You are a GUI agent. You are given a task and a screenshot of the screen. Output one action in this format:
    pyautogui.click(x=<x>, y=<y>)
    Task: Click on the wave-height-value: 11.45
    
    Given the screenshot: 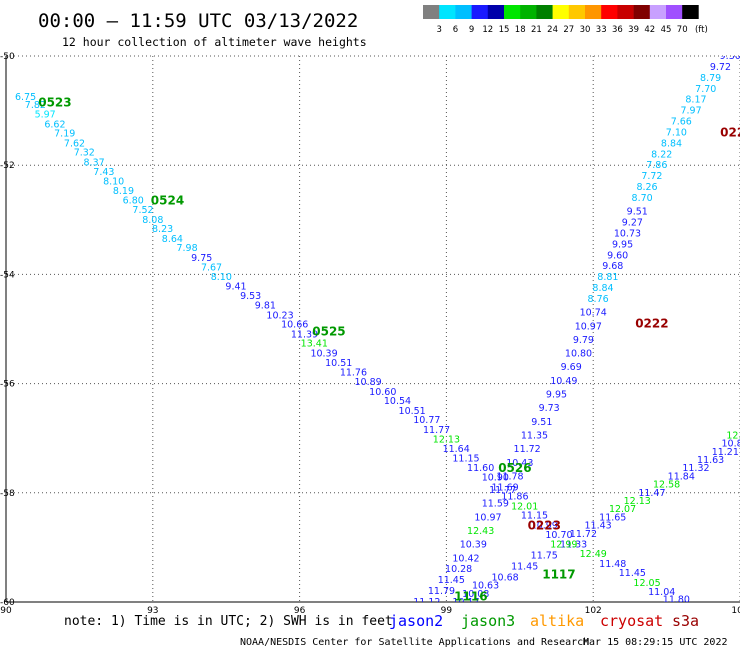 What is the action you would take?
    pyautogui.click(x=451, y=580)
    